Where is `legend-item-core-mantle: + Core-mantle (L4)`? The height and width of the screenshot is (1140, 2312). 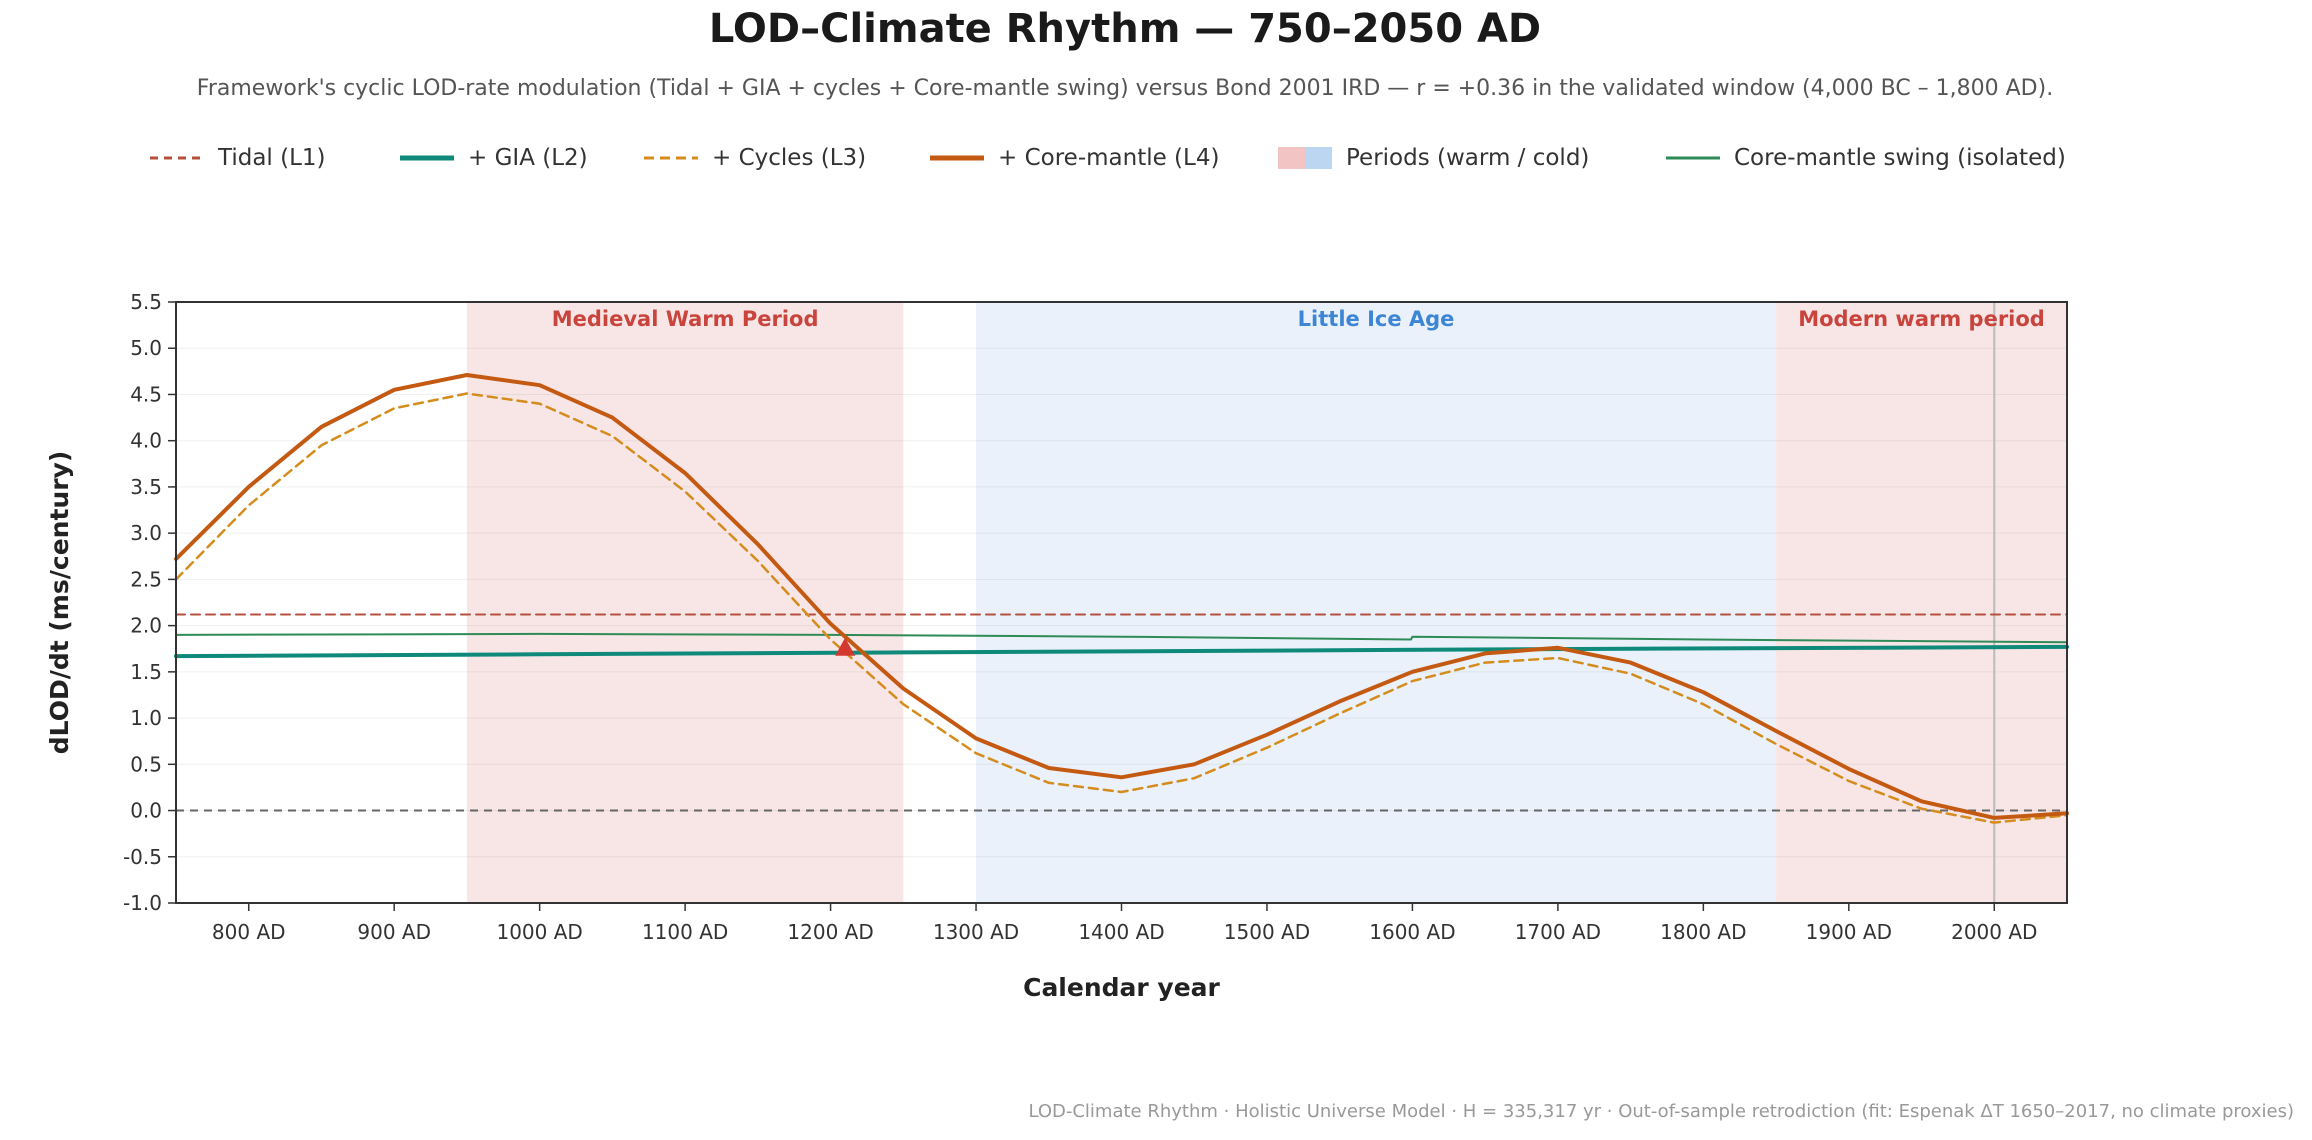 legend-item-core-mantle: + Core-mantle (L4) is located at coordinates (1074, 158).